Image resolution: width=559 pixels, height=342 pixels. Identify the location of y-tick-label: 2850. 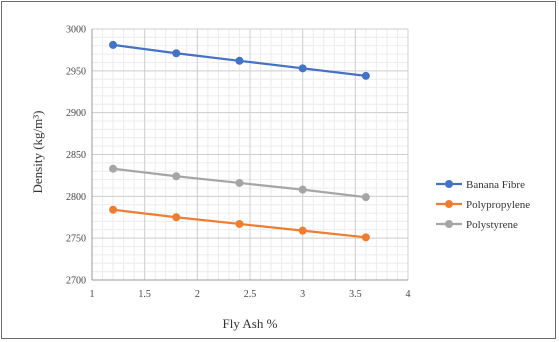
(76, 155).